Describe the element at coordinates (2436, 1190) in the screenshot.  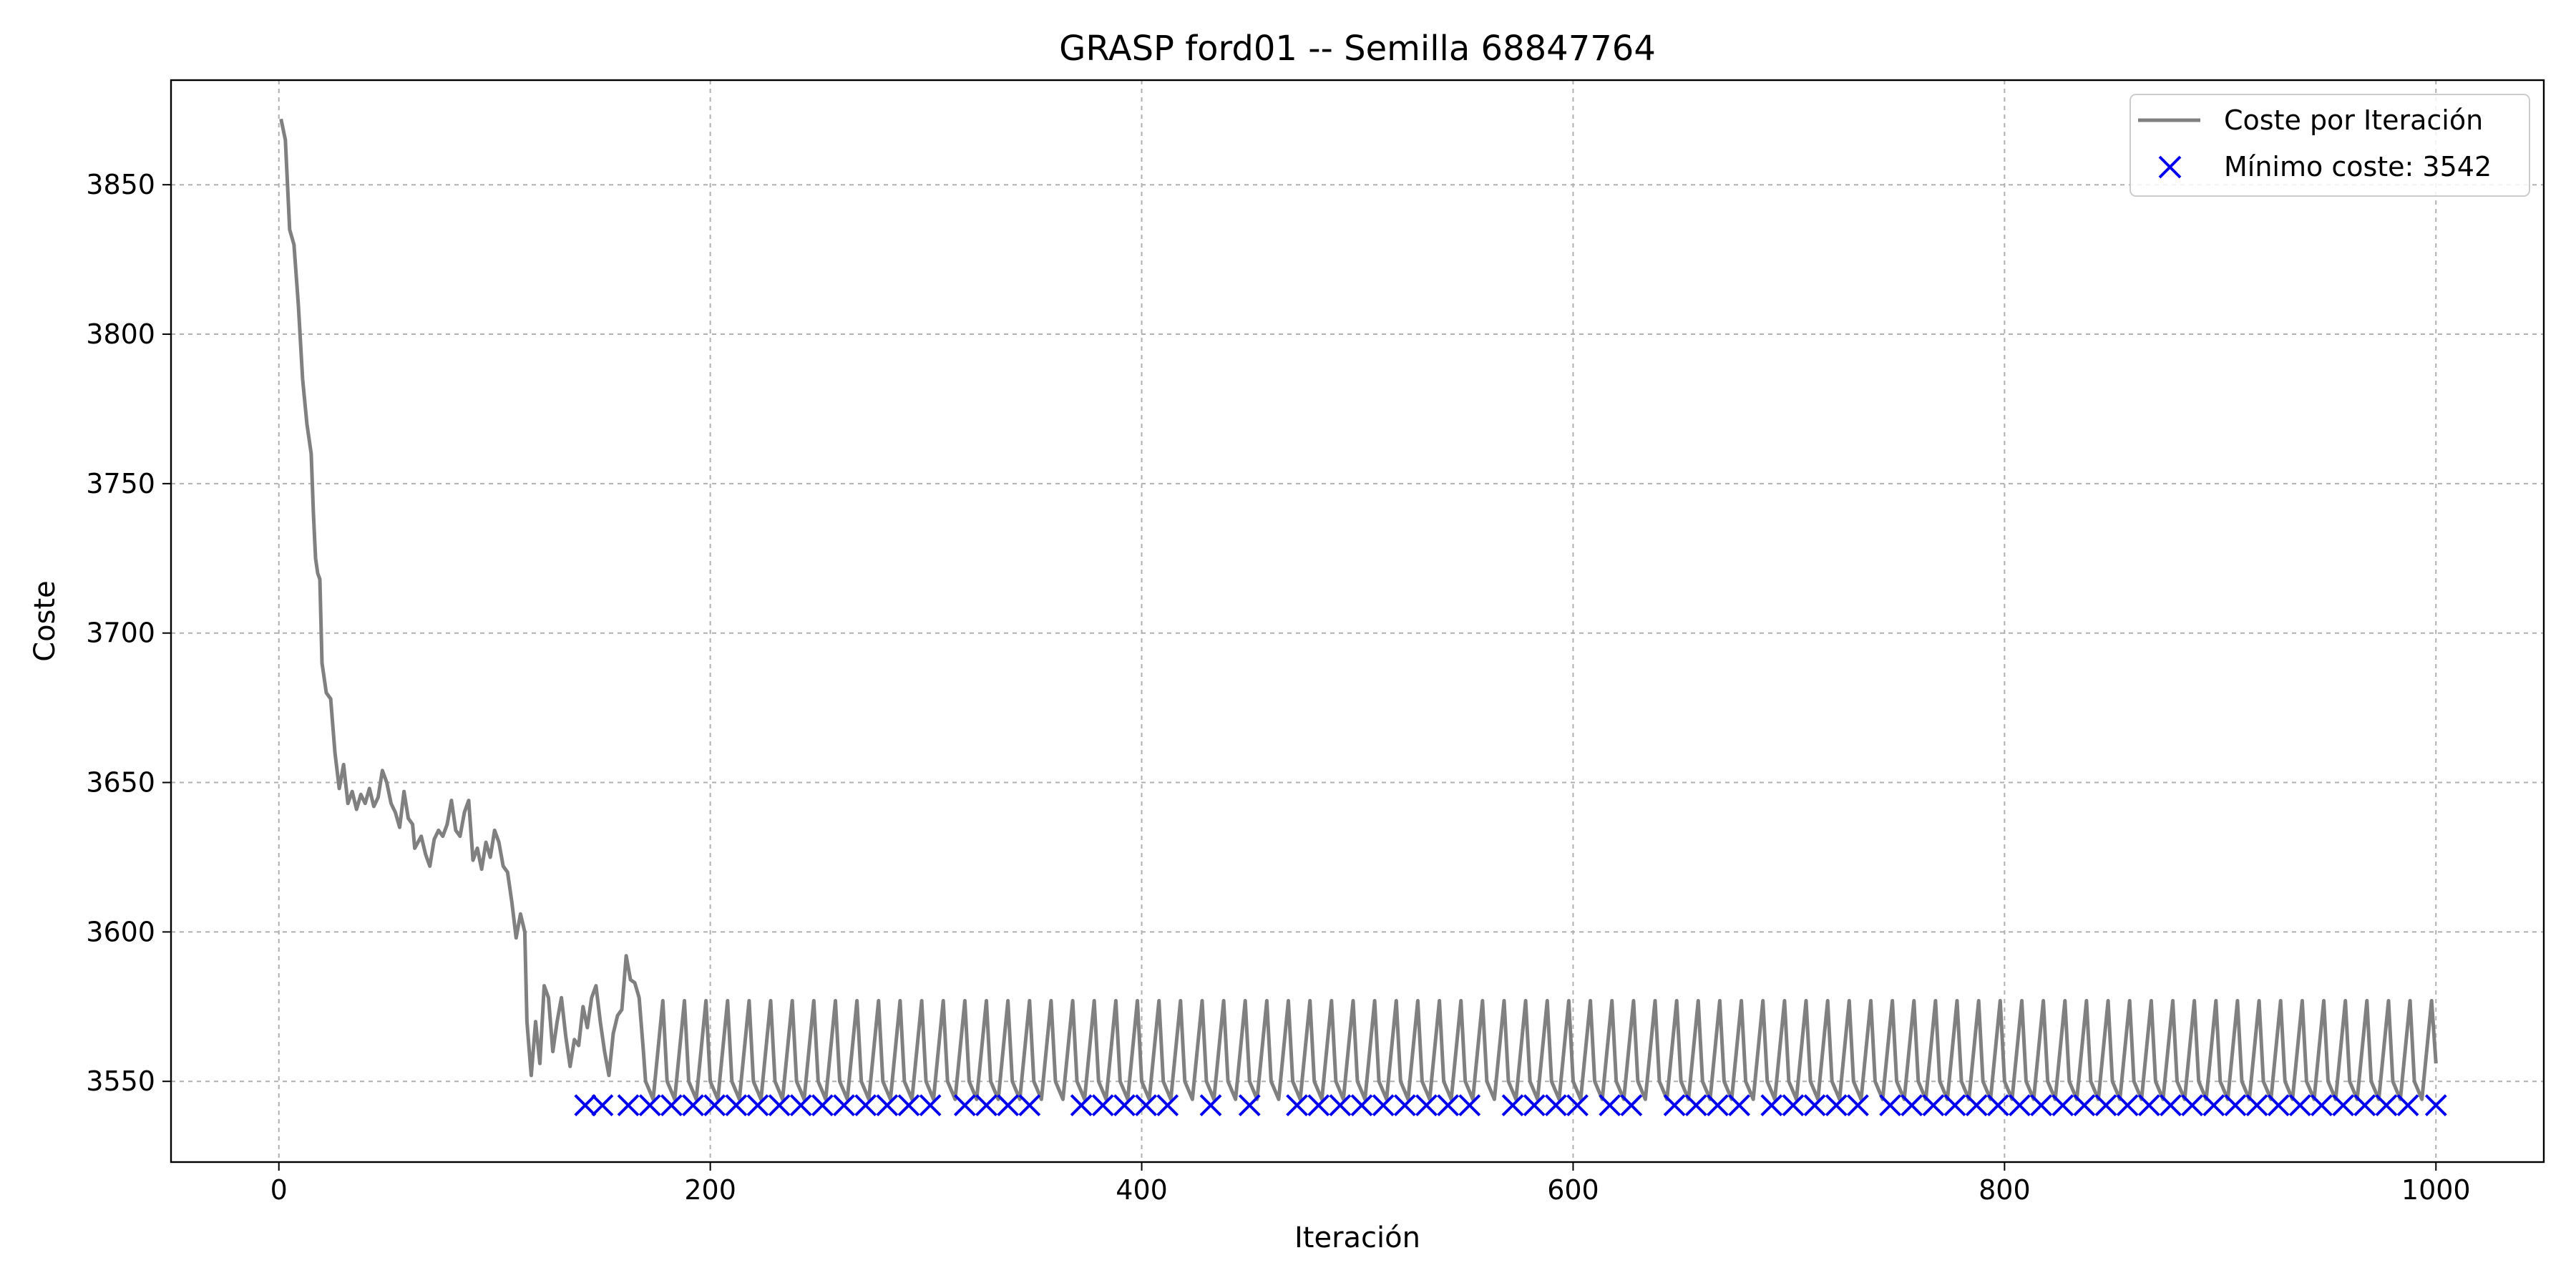
I see `x-tick-label: 1000` at that location.